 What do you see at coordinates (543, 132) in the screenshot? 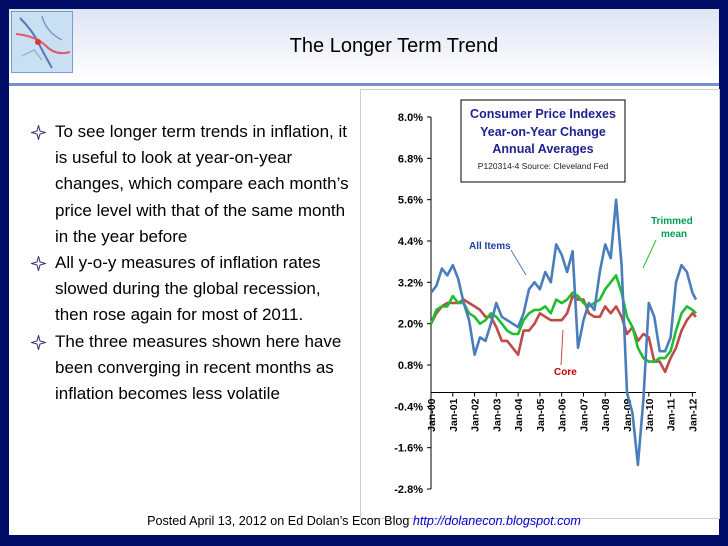
I see `chart-subtitle-line-1: Year-on-Year Change` at bounding box center [543, 132].